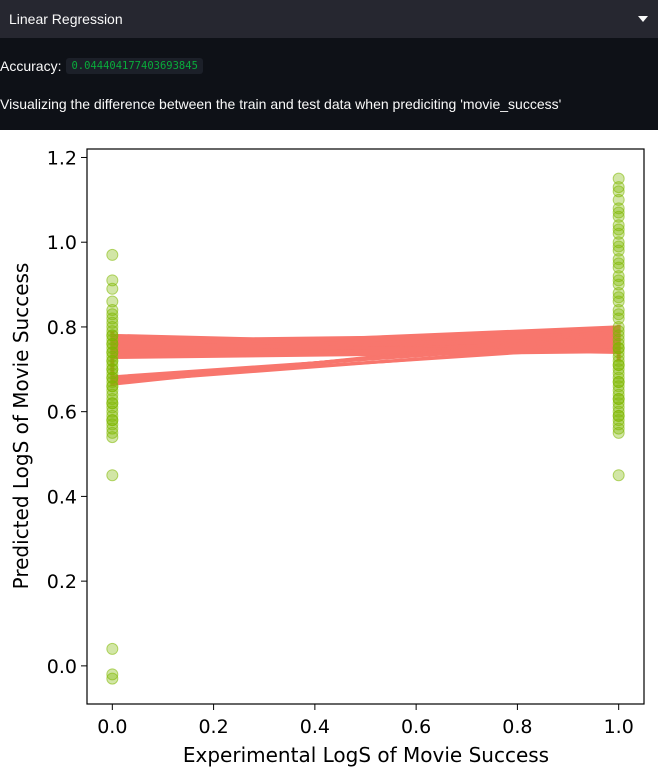  I want to click on regression-lines, so click(365, 355).